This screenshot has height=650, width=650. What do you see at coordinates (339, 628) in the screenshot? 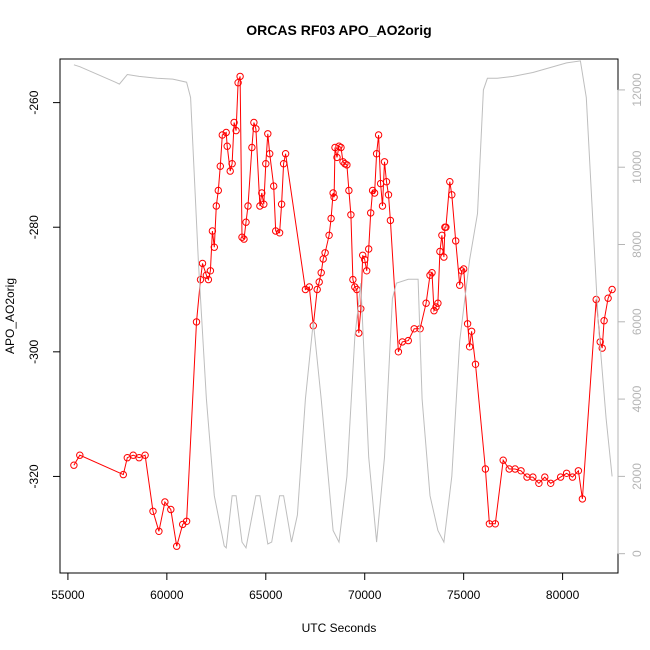
I see `x-axis-label: UTC Seconds` at bounding box center [339, 628].